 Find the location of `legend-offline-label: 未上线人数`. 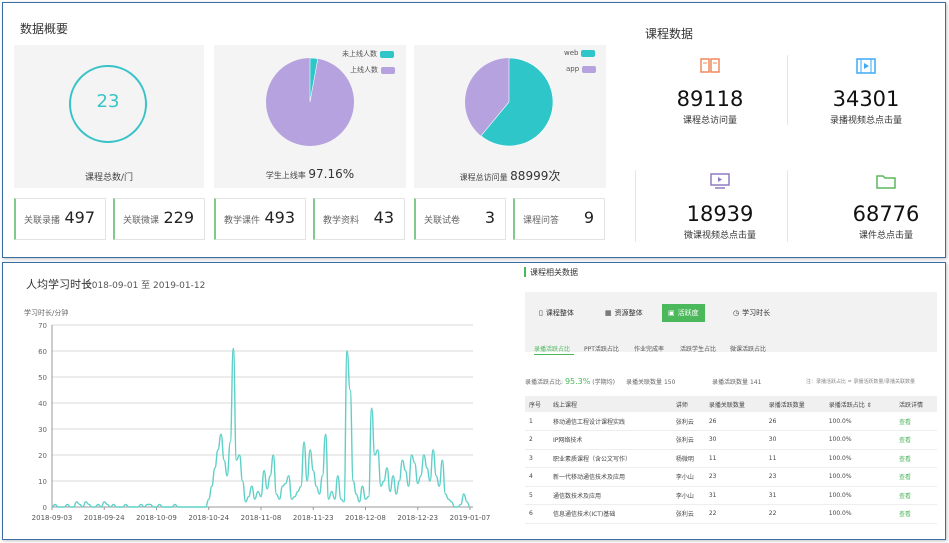

legend-offline-label: 未上线人数 is located at coordinates (359, 54).